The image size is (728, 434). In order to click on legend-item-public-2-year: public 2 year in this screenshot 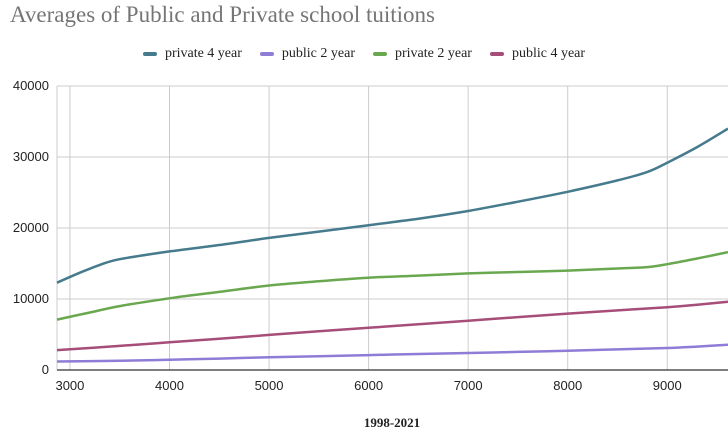, I will do `click(307, 54)`.